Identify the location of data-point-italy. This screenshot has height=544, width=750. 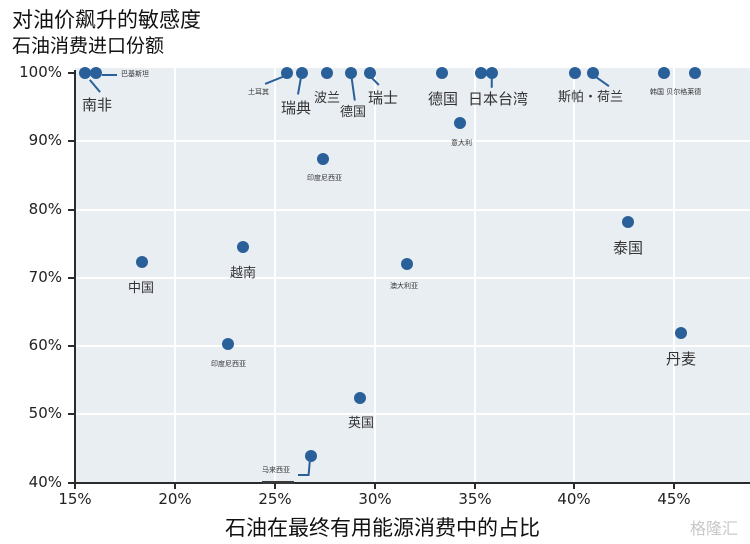
(460, 123).